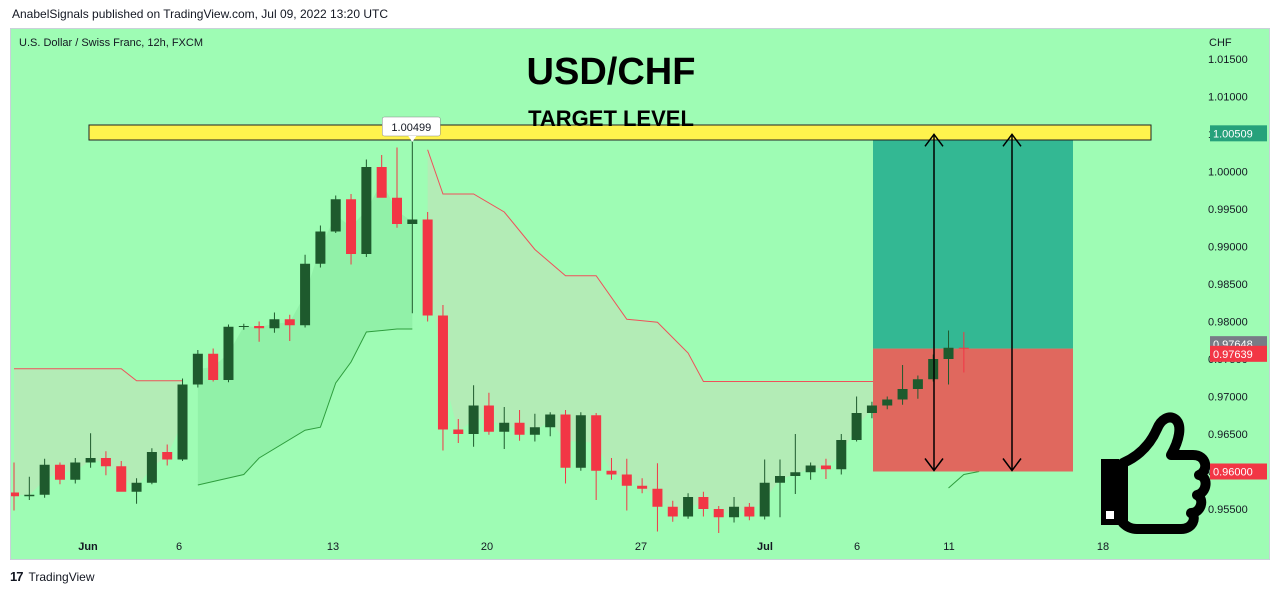 The width and height of the screenshot is (1280, 595). I want to click on time-tick-label: Jul, so click(765, 547).